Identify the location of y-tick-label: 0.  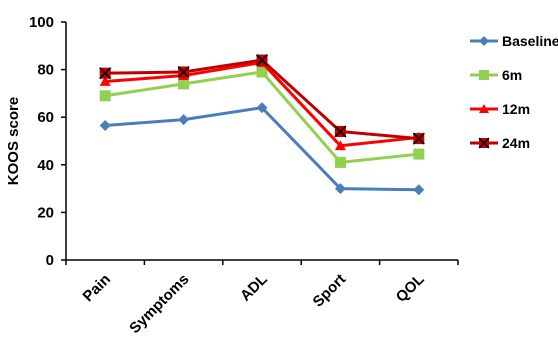
(50, 260).